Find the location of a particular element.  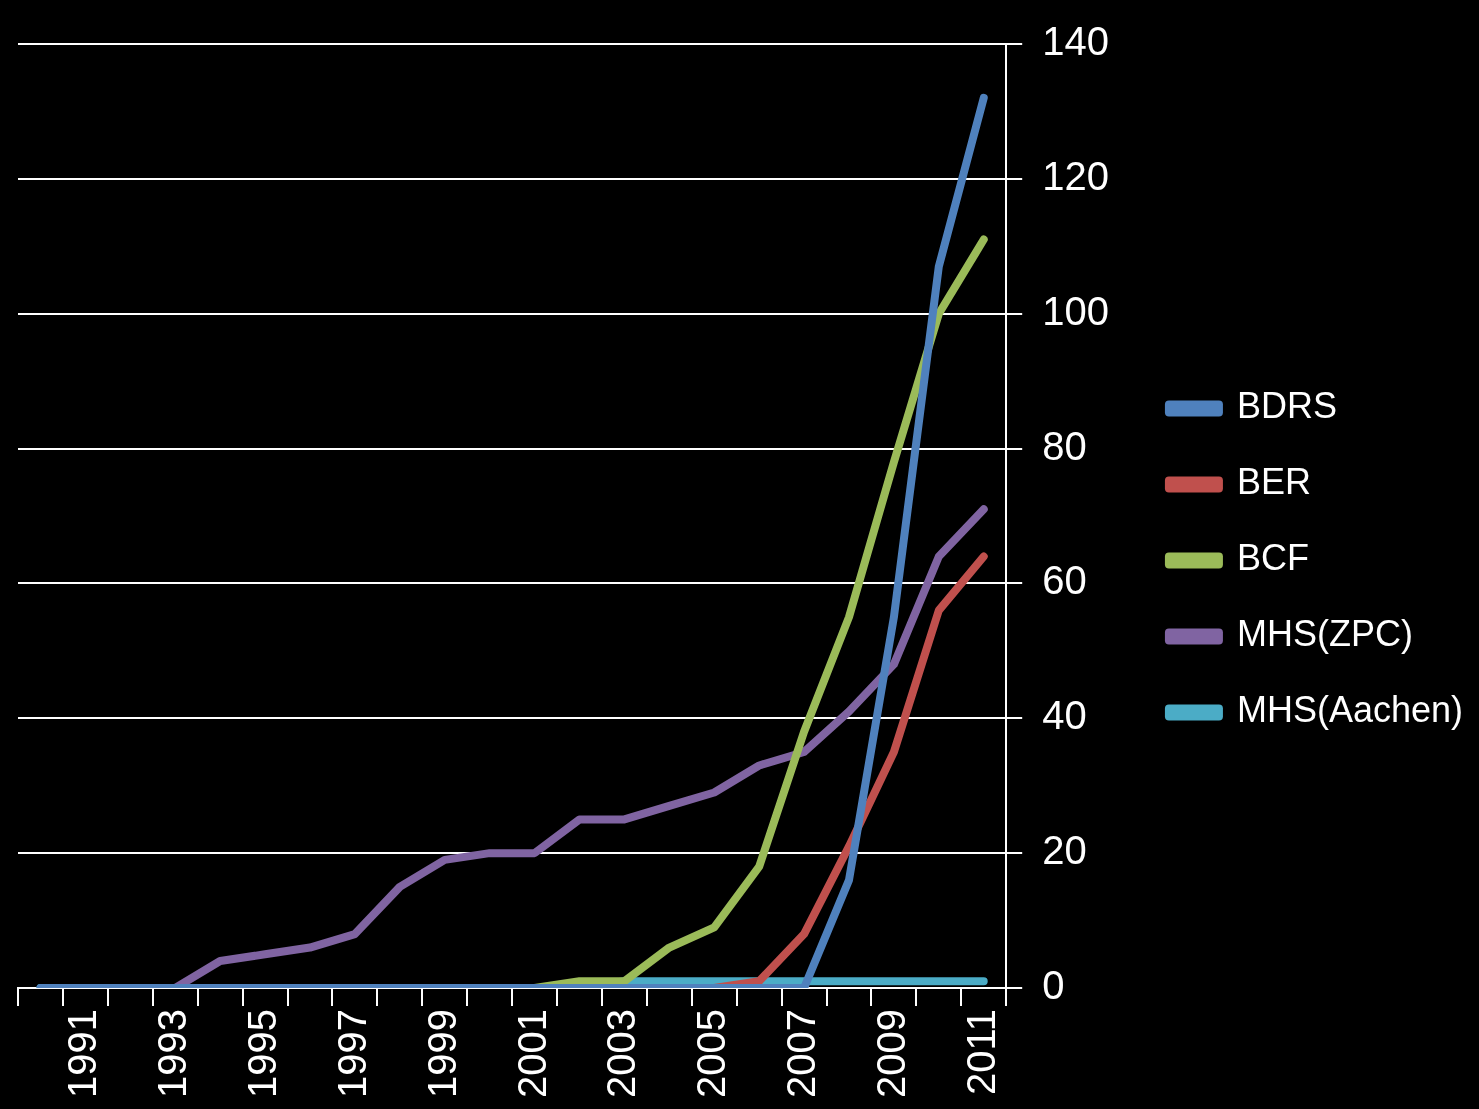

legend-label: BER is located at coordinates (1273, 482).